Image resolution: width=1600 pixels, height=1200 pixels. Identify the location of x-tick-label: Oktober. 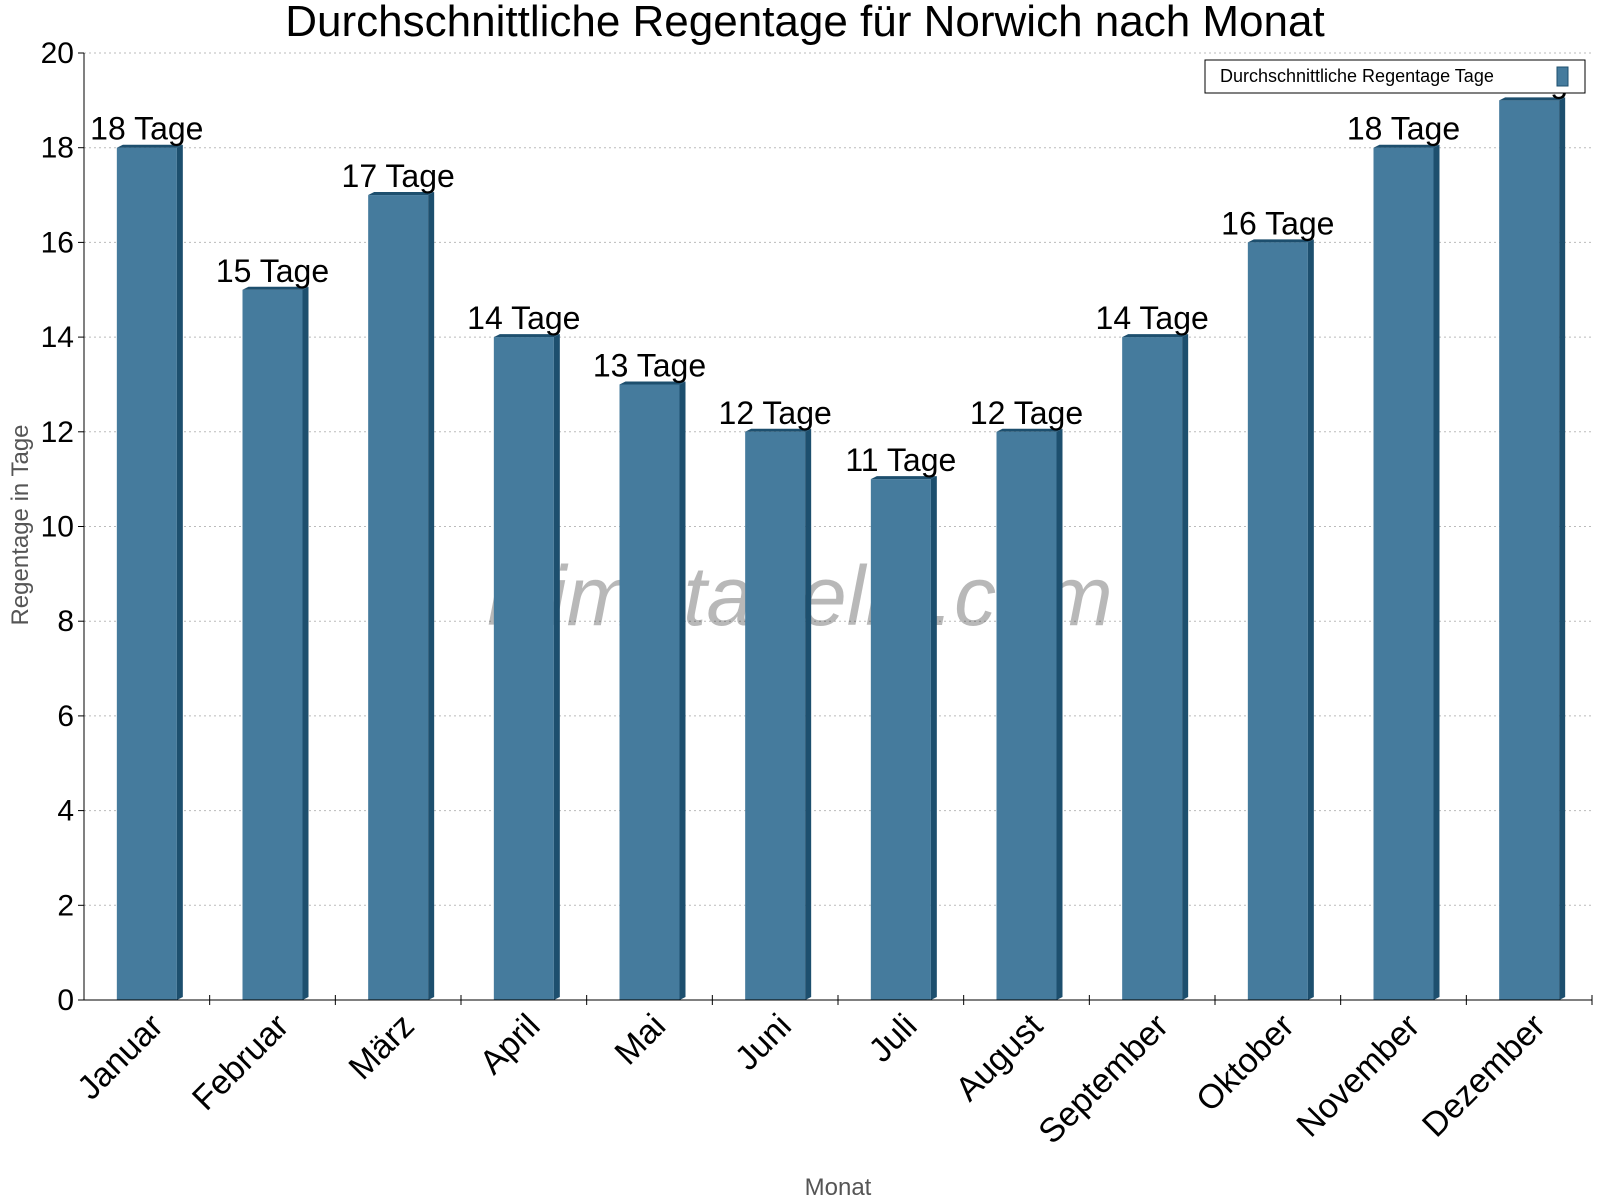
(1245, 1063).